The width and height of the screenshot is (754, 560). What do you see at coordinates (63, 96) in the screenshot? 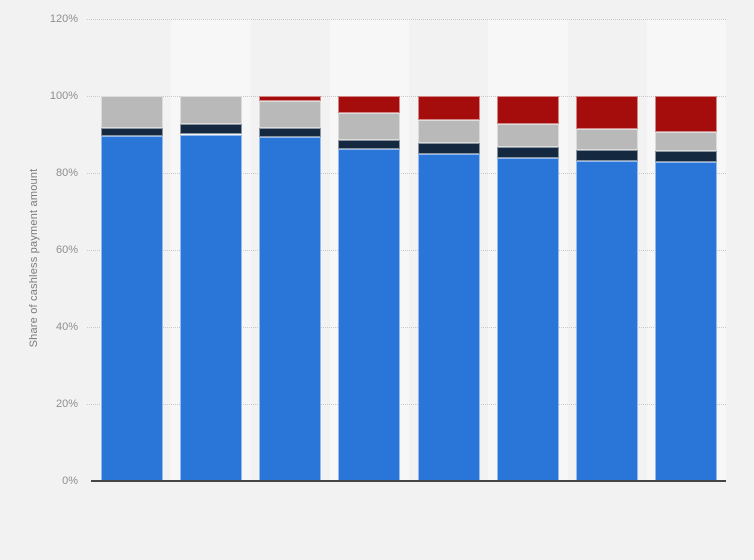
I see `y-tick-label: 100%` at bounding box center [63, 96].